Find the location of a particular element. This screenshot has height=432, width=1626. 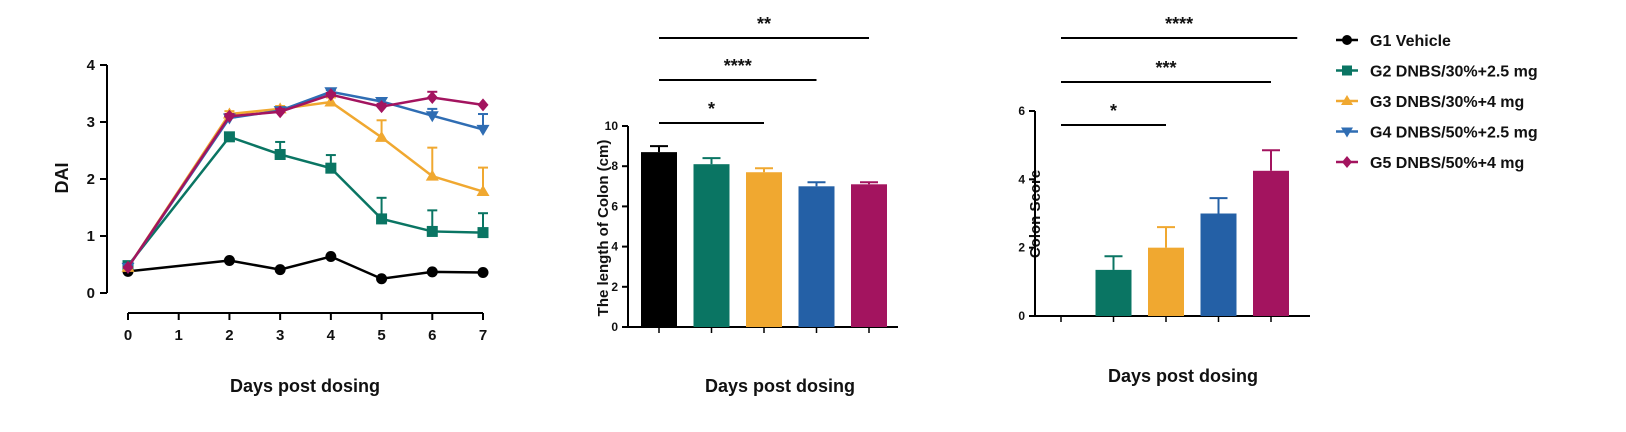

legend-label: G3 DNBS/30%+4 mg is located at coordinates (1447, 102).